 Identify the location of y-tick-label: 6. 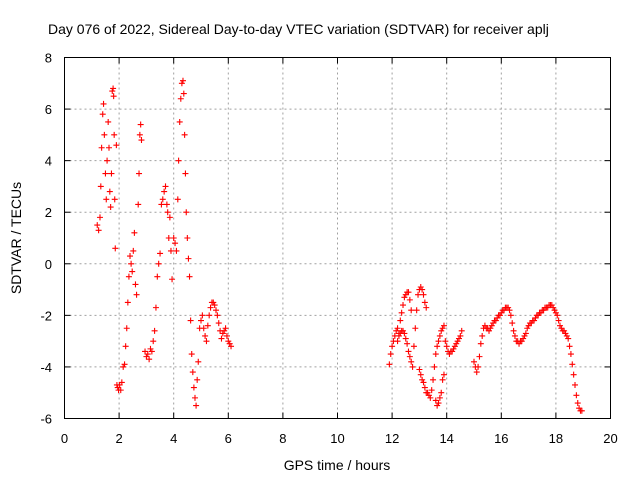
(48, 109).